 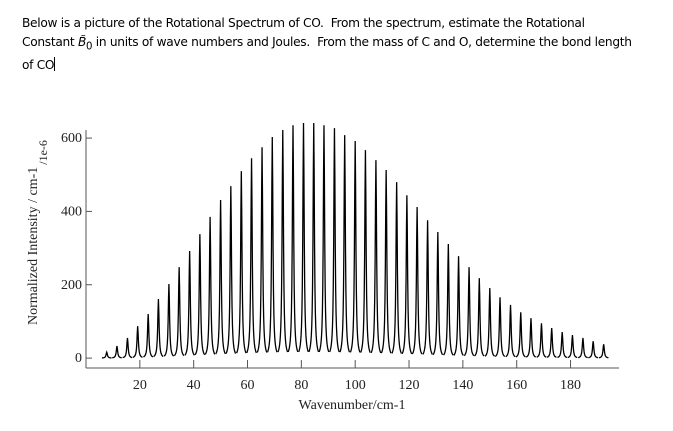 I want to click on text: Constant, so click(x=50, y=42).